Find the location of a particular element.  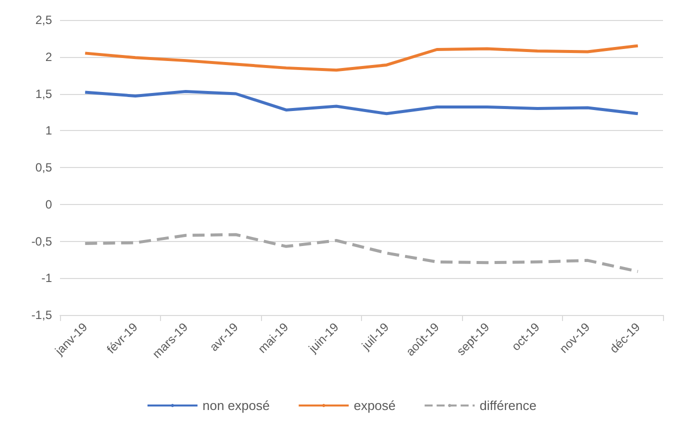

y-tick-label: -0,5 is located at coordinates (41, 241).